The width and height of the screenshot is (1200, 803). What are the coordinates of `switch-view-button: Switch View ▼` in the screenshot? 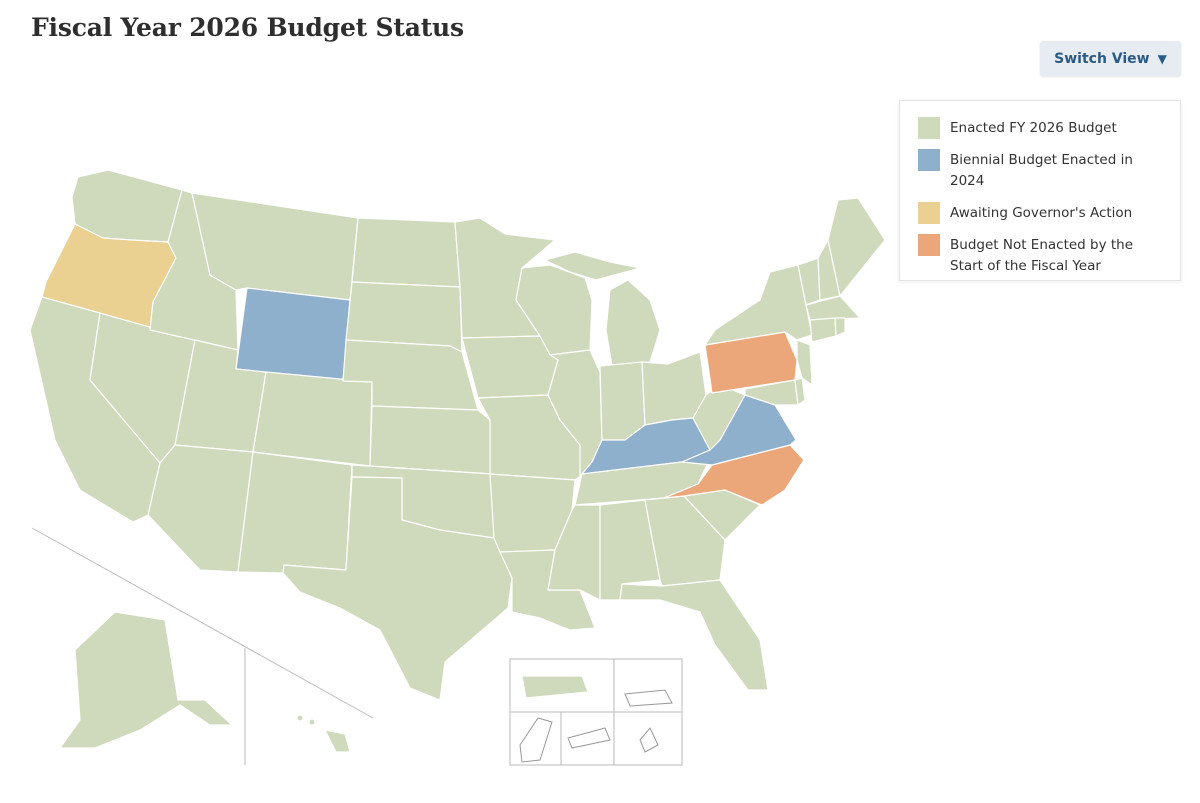 It's located at (1110, 58).